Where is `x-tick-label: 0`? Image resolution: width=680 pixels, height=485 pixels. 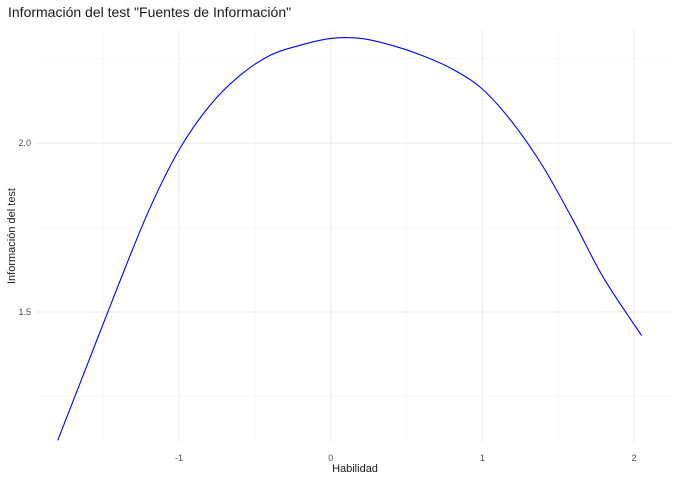 x-tick-label: 0 is located at coordinates (330, 458).